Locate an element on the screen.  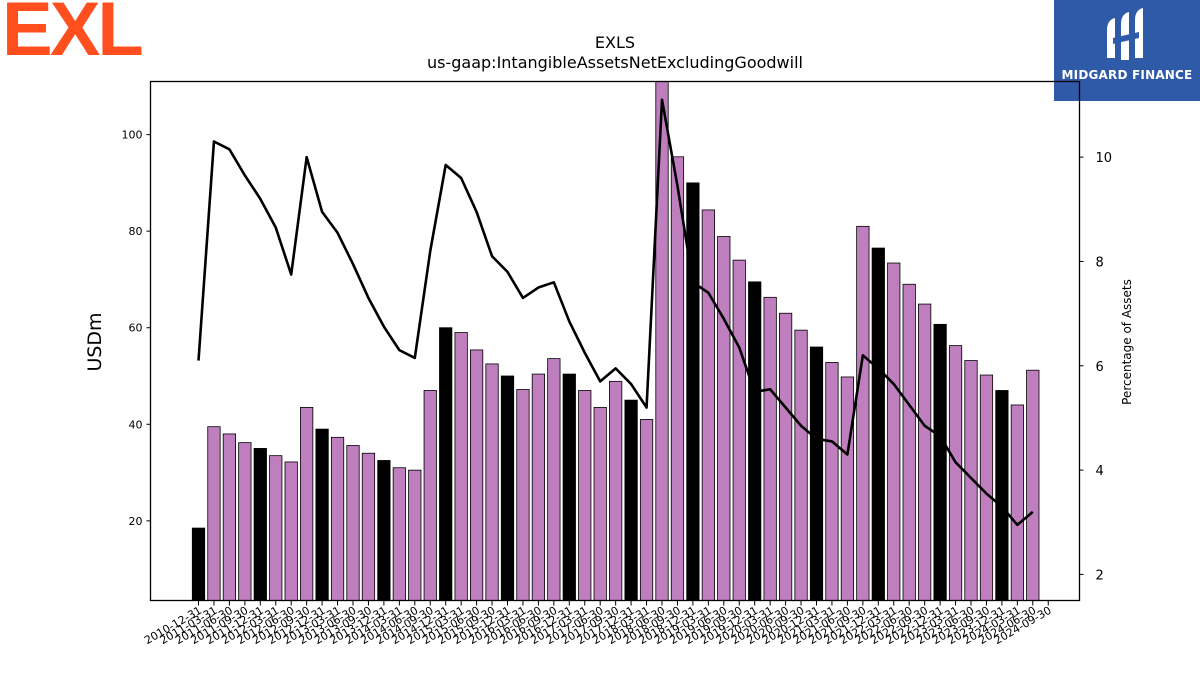
y2-tick-label: 10 is located at coordinates (1104, 158).